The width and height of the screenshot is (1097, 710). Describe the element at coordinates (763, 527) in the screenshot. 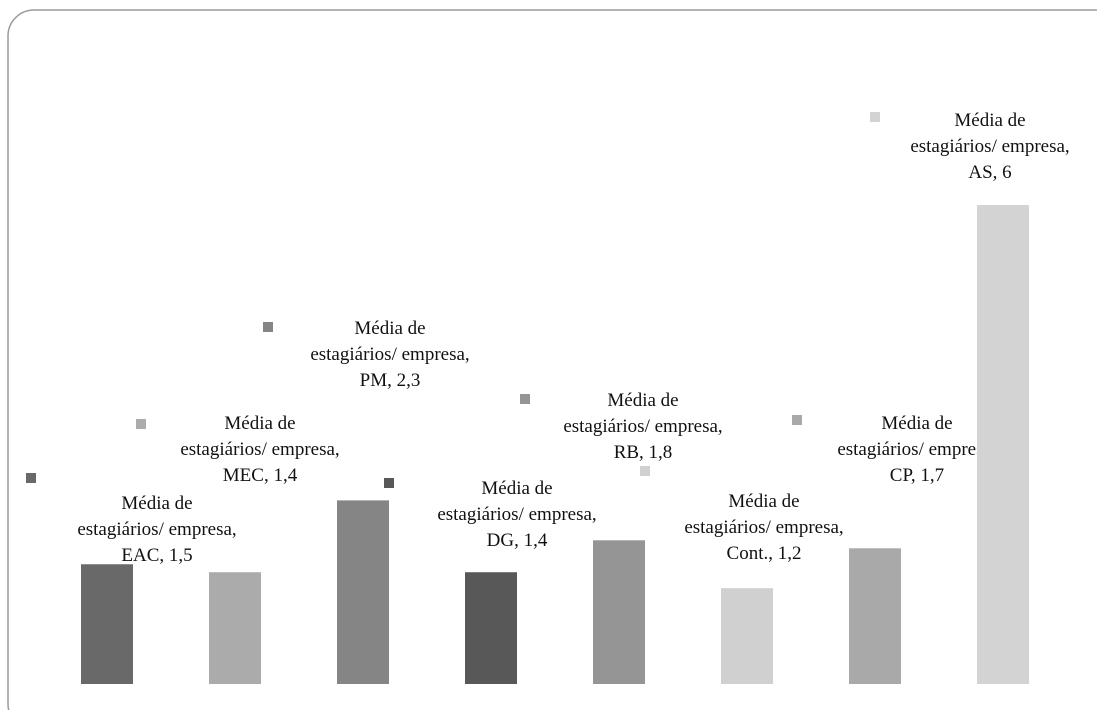

I see `data-label: Média de estagiários/ empresa, Cont., 1,2` at that location.